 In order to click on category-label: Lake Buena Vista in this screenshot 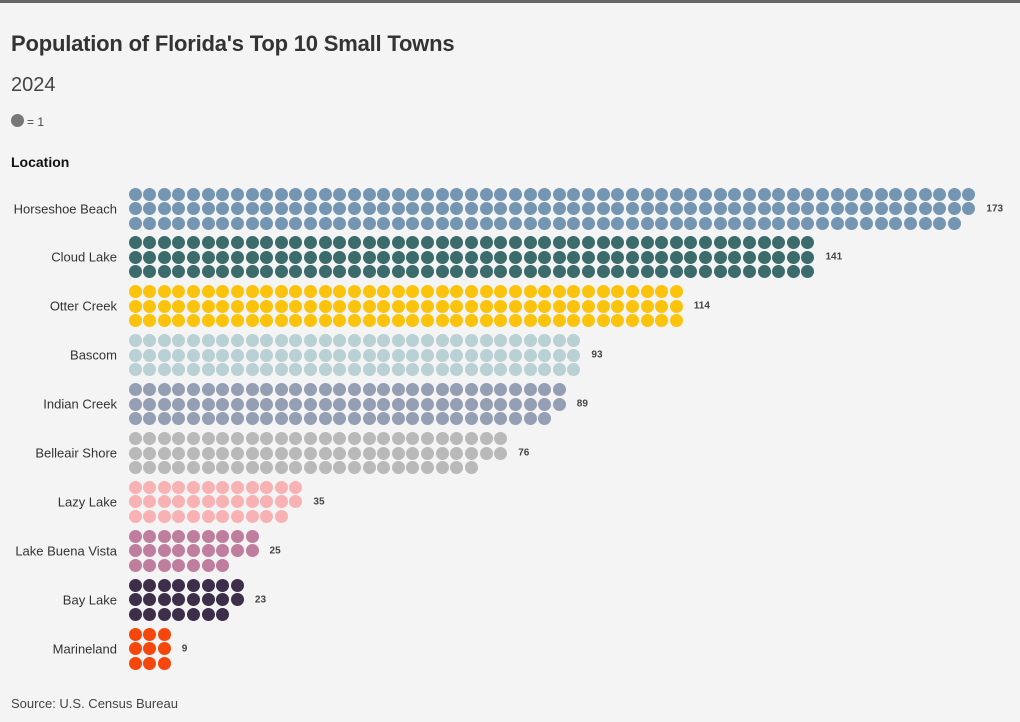, I will do `click(66, 551)`.